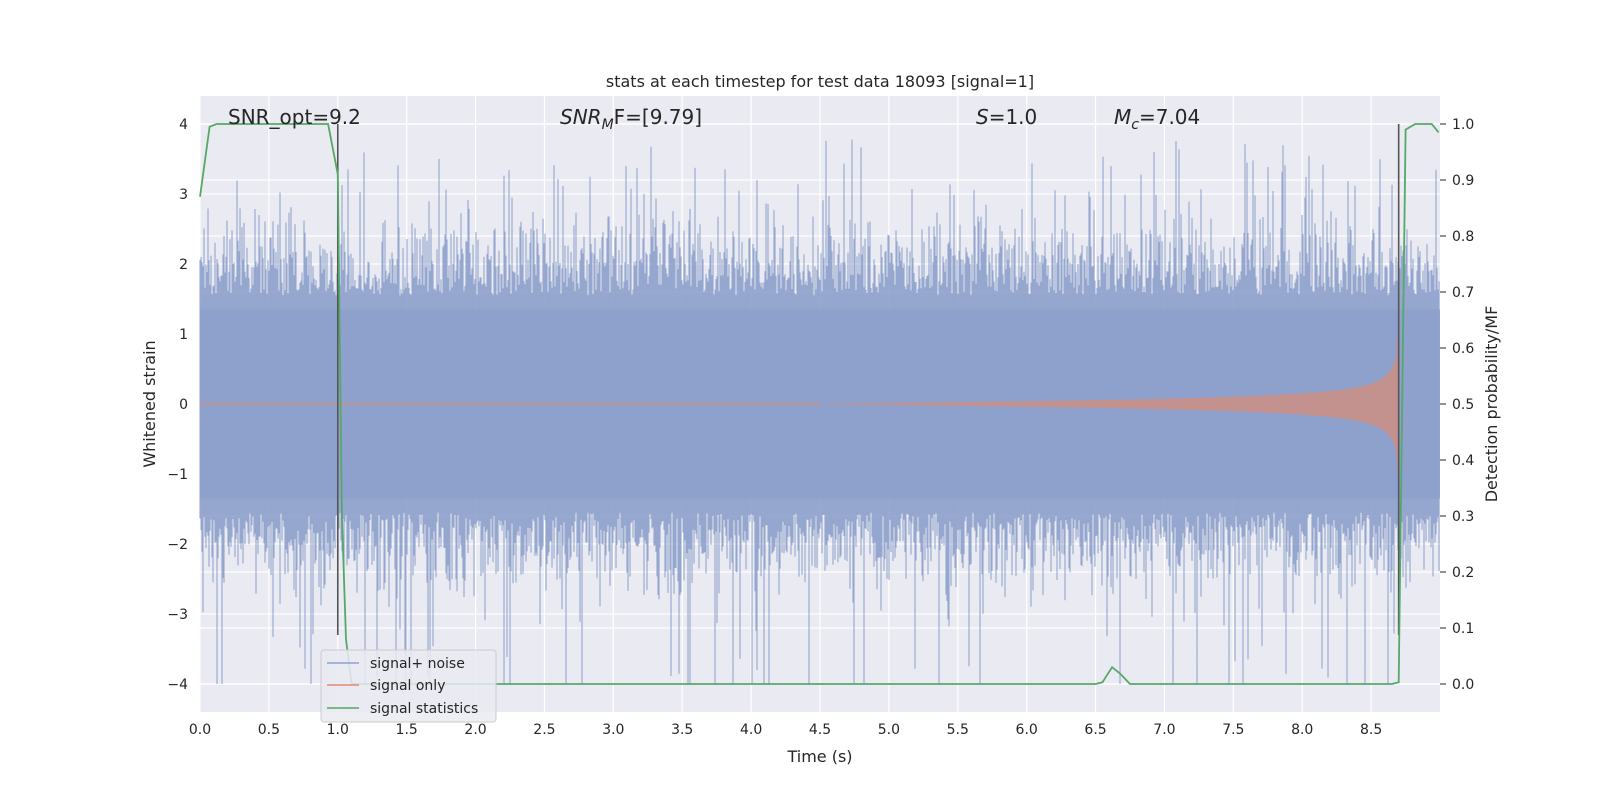  What do you see at coordinates (1463, 629) in the screenshot?
I see `y2-tick-label: 0.1` at bounding box center [1463, 629].